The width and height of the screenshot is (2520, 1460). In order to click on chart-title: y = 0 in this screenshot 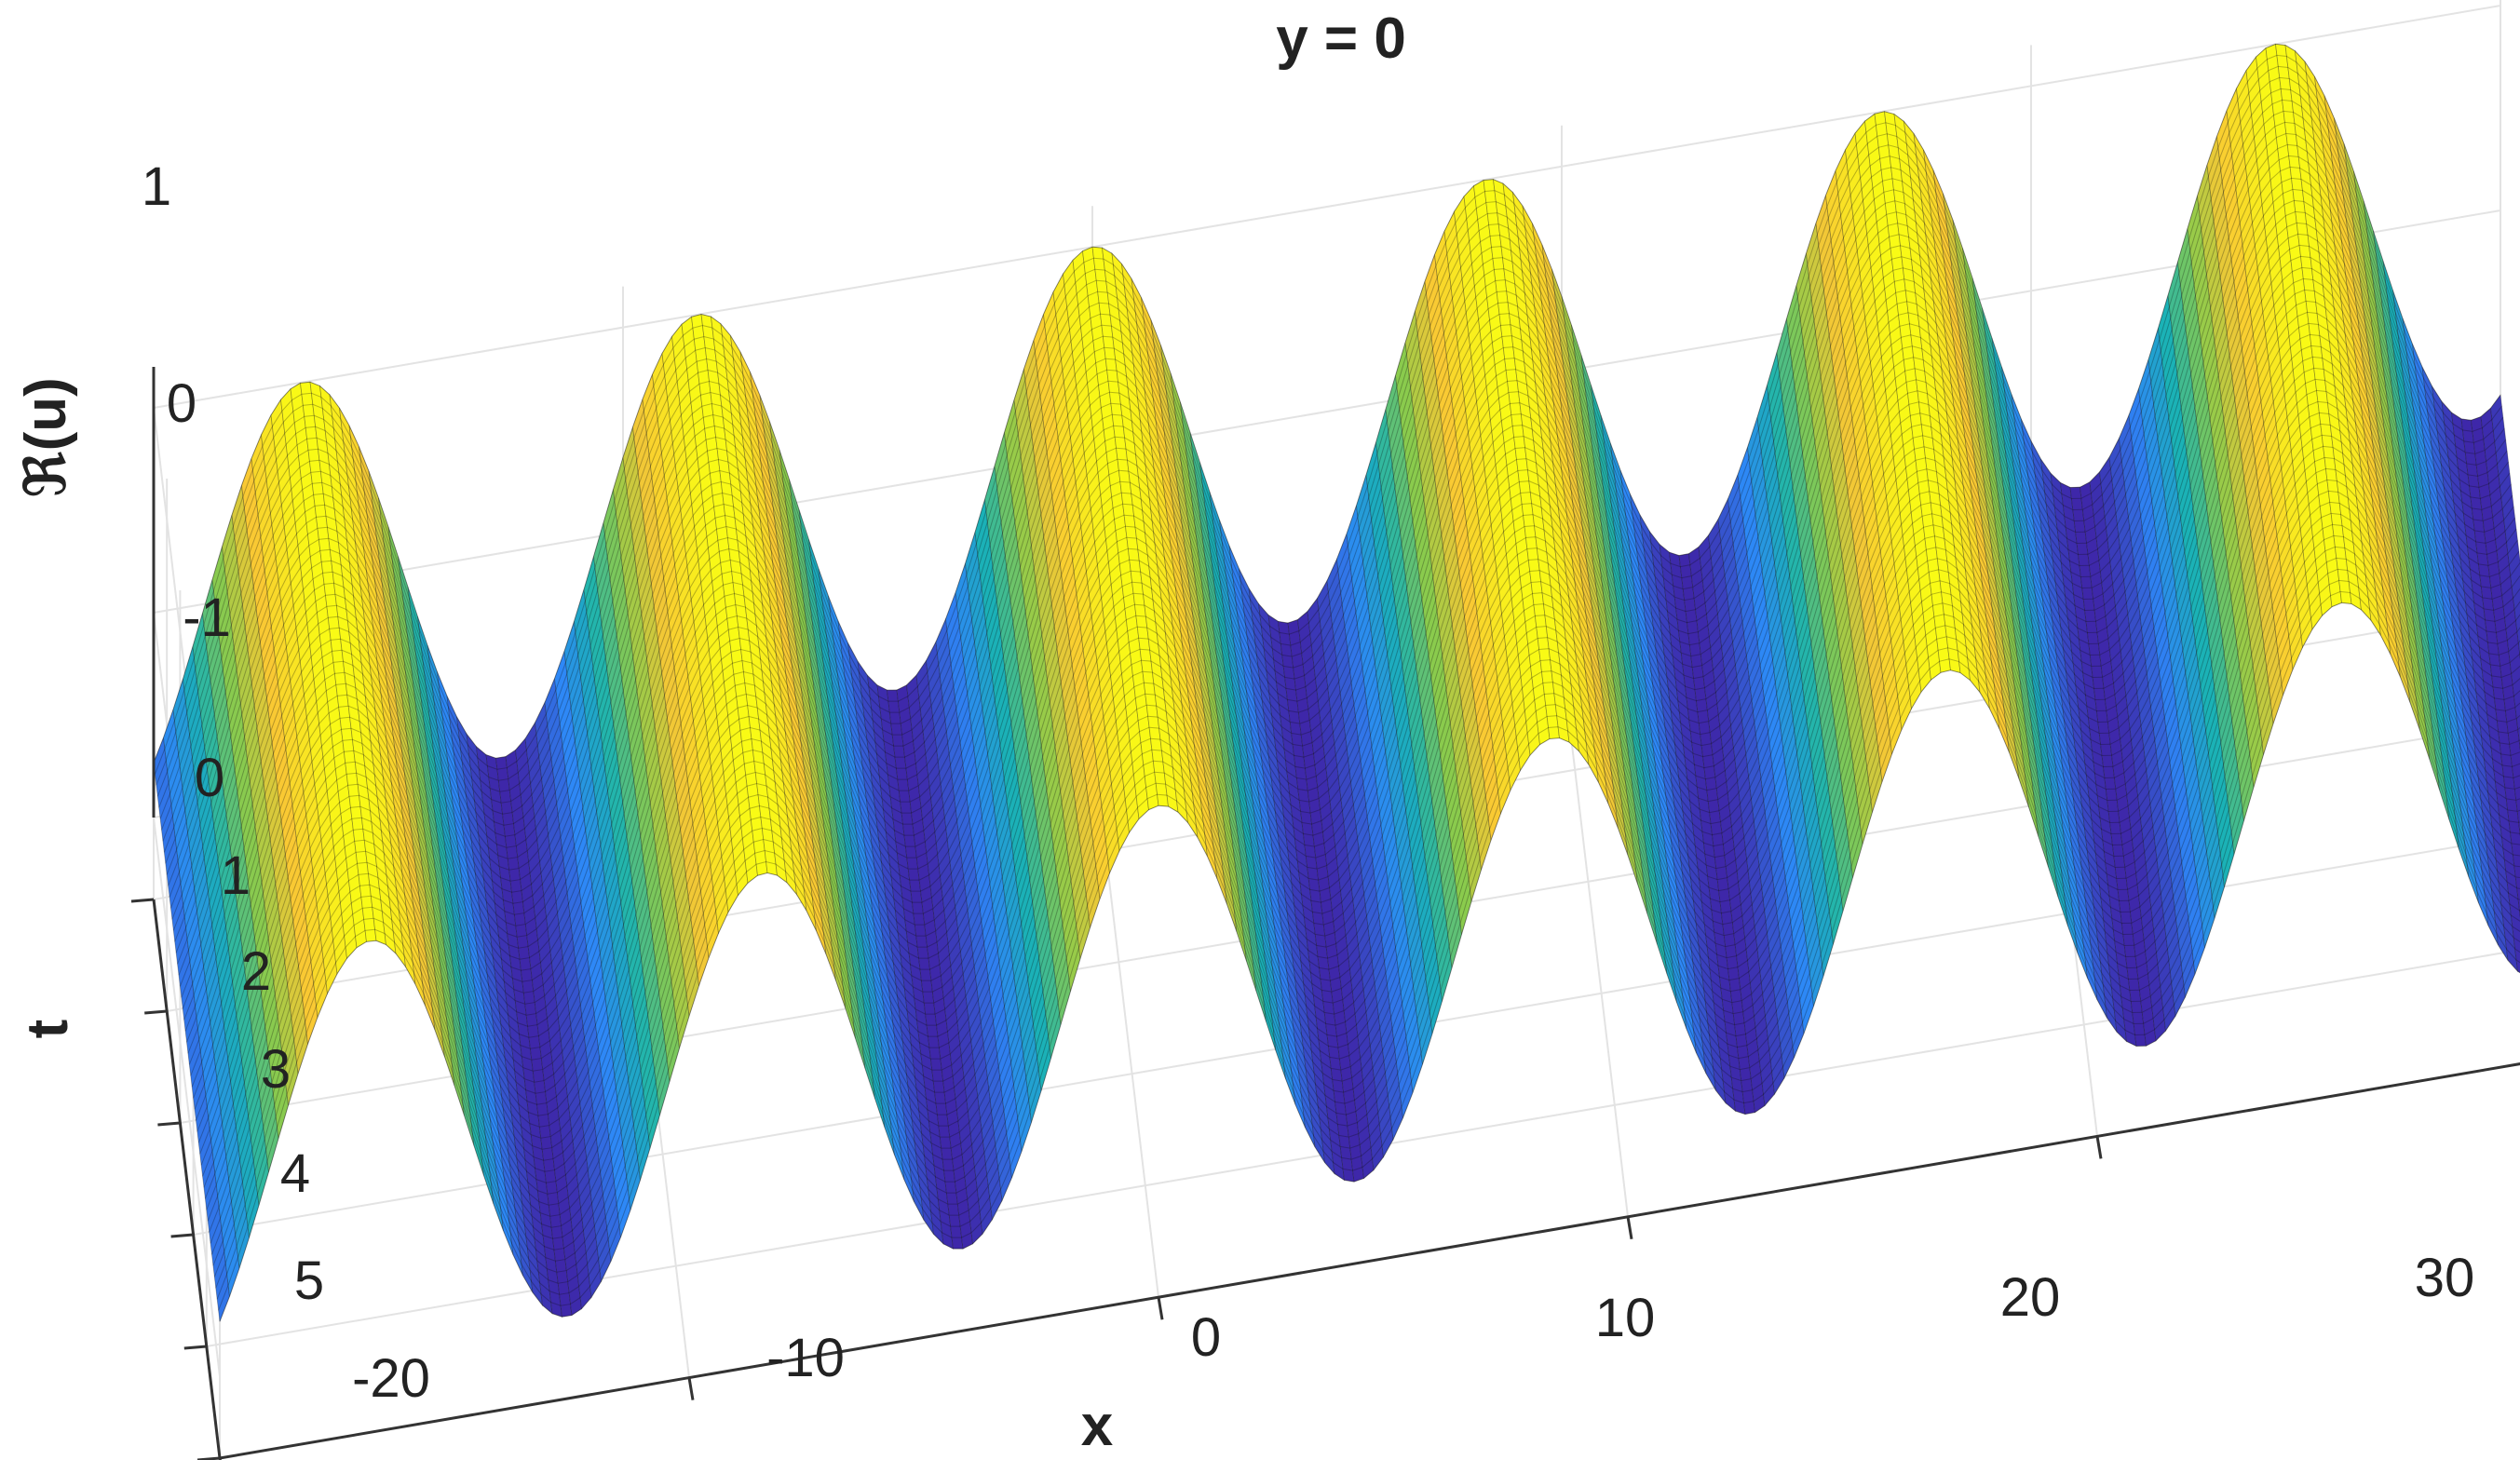, I will do `click(1341, 39)`.